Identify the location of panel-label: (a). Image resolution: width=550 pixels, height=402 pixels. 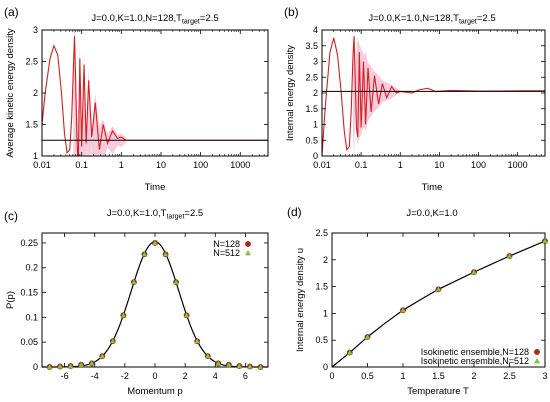
(11, 12).